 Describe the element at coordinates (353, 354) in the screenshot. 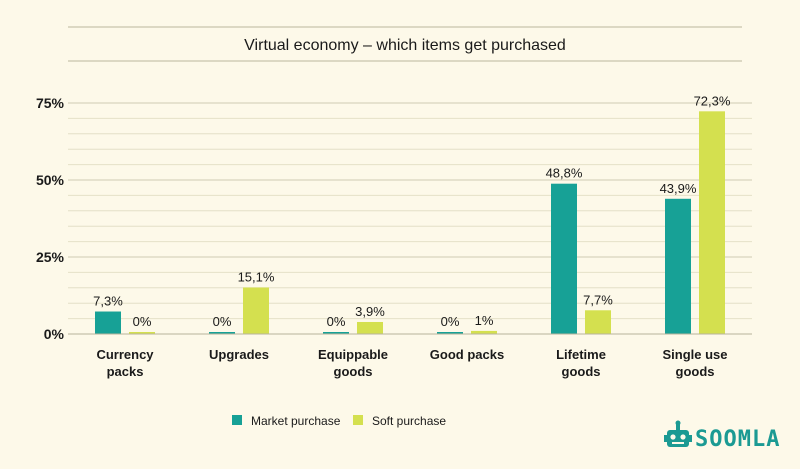

I see `x-category-label: Equippable` at that location.